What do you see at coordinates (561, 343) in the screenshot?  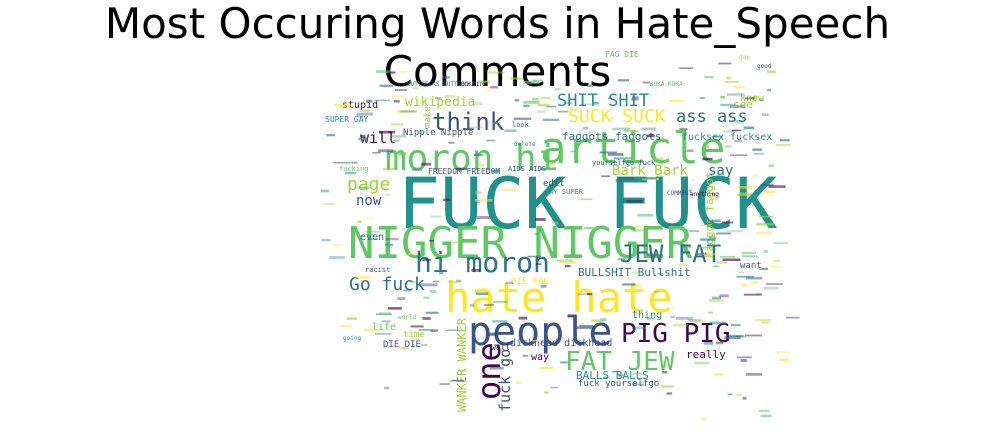 I see `cloud-word: dickhead dickhead` at bounding box center [561, 343].